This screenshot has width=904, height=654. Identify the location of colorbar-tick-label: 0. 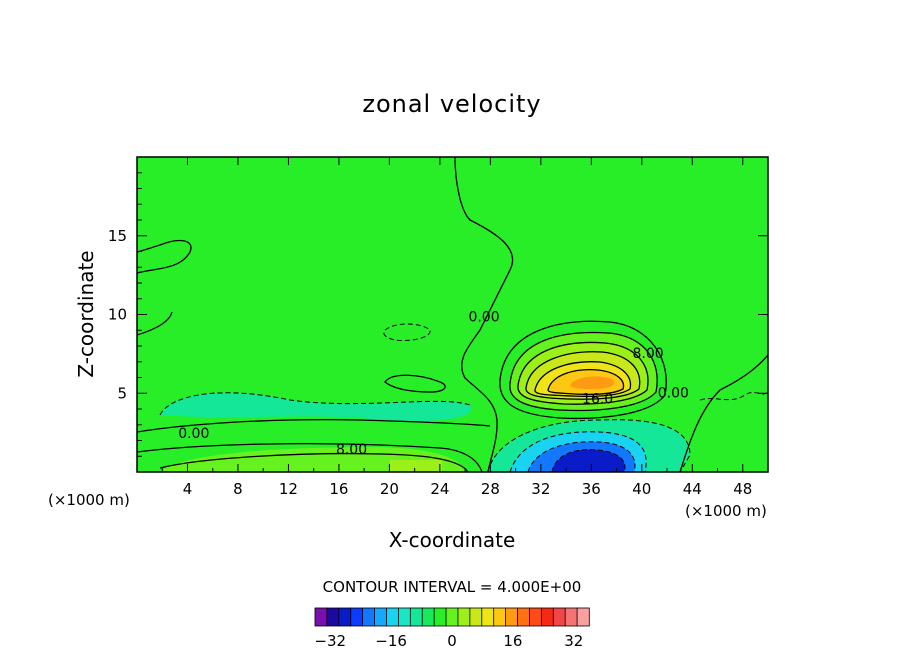
(452, 641).